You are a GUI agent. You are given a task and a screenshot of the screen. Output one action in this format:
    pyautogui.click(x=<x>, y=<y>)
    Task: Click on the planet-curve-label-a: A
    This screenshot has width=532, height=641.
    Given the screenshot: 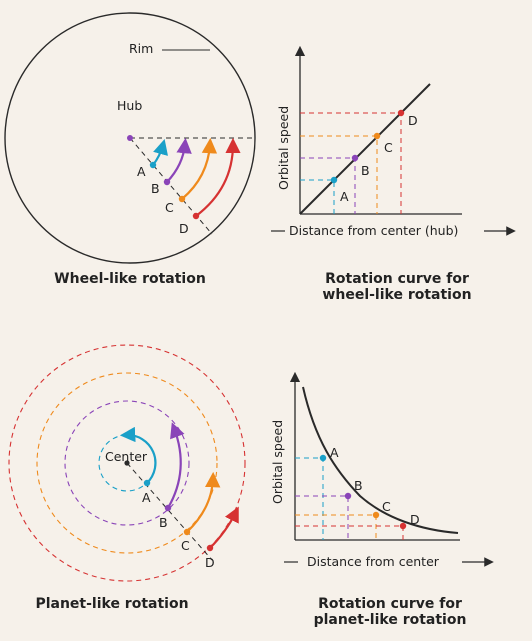 What is the action you would take?
    pyautogui.click(x=334, y=452)
    